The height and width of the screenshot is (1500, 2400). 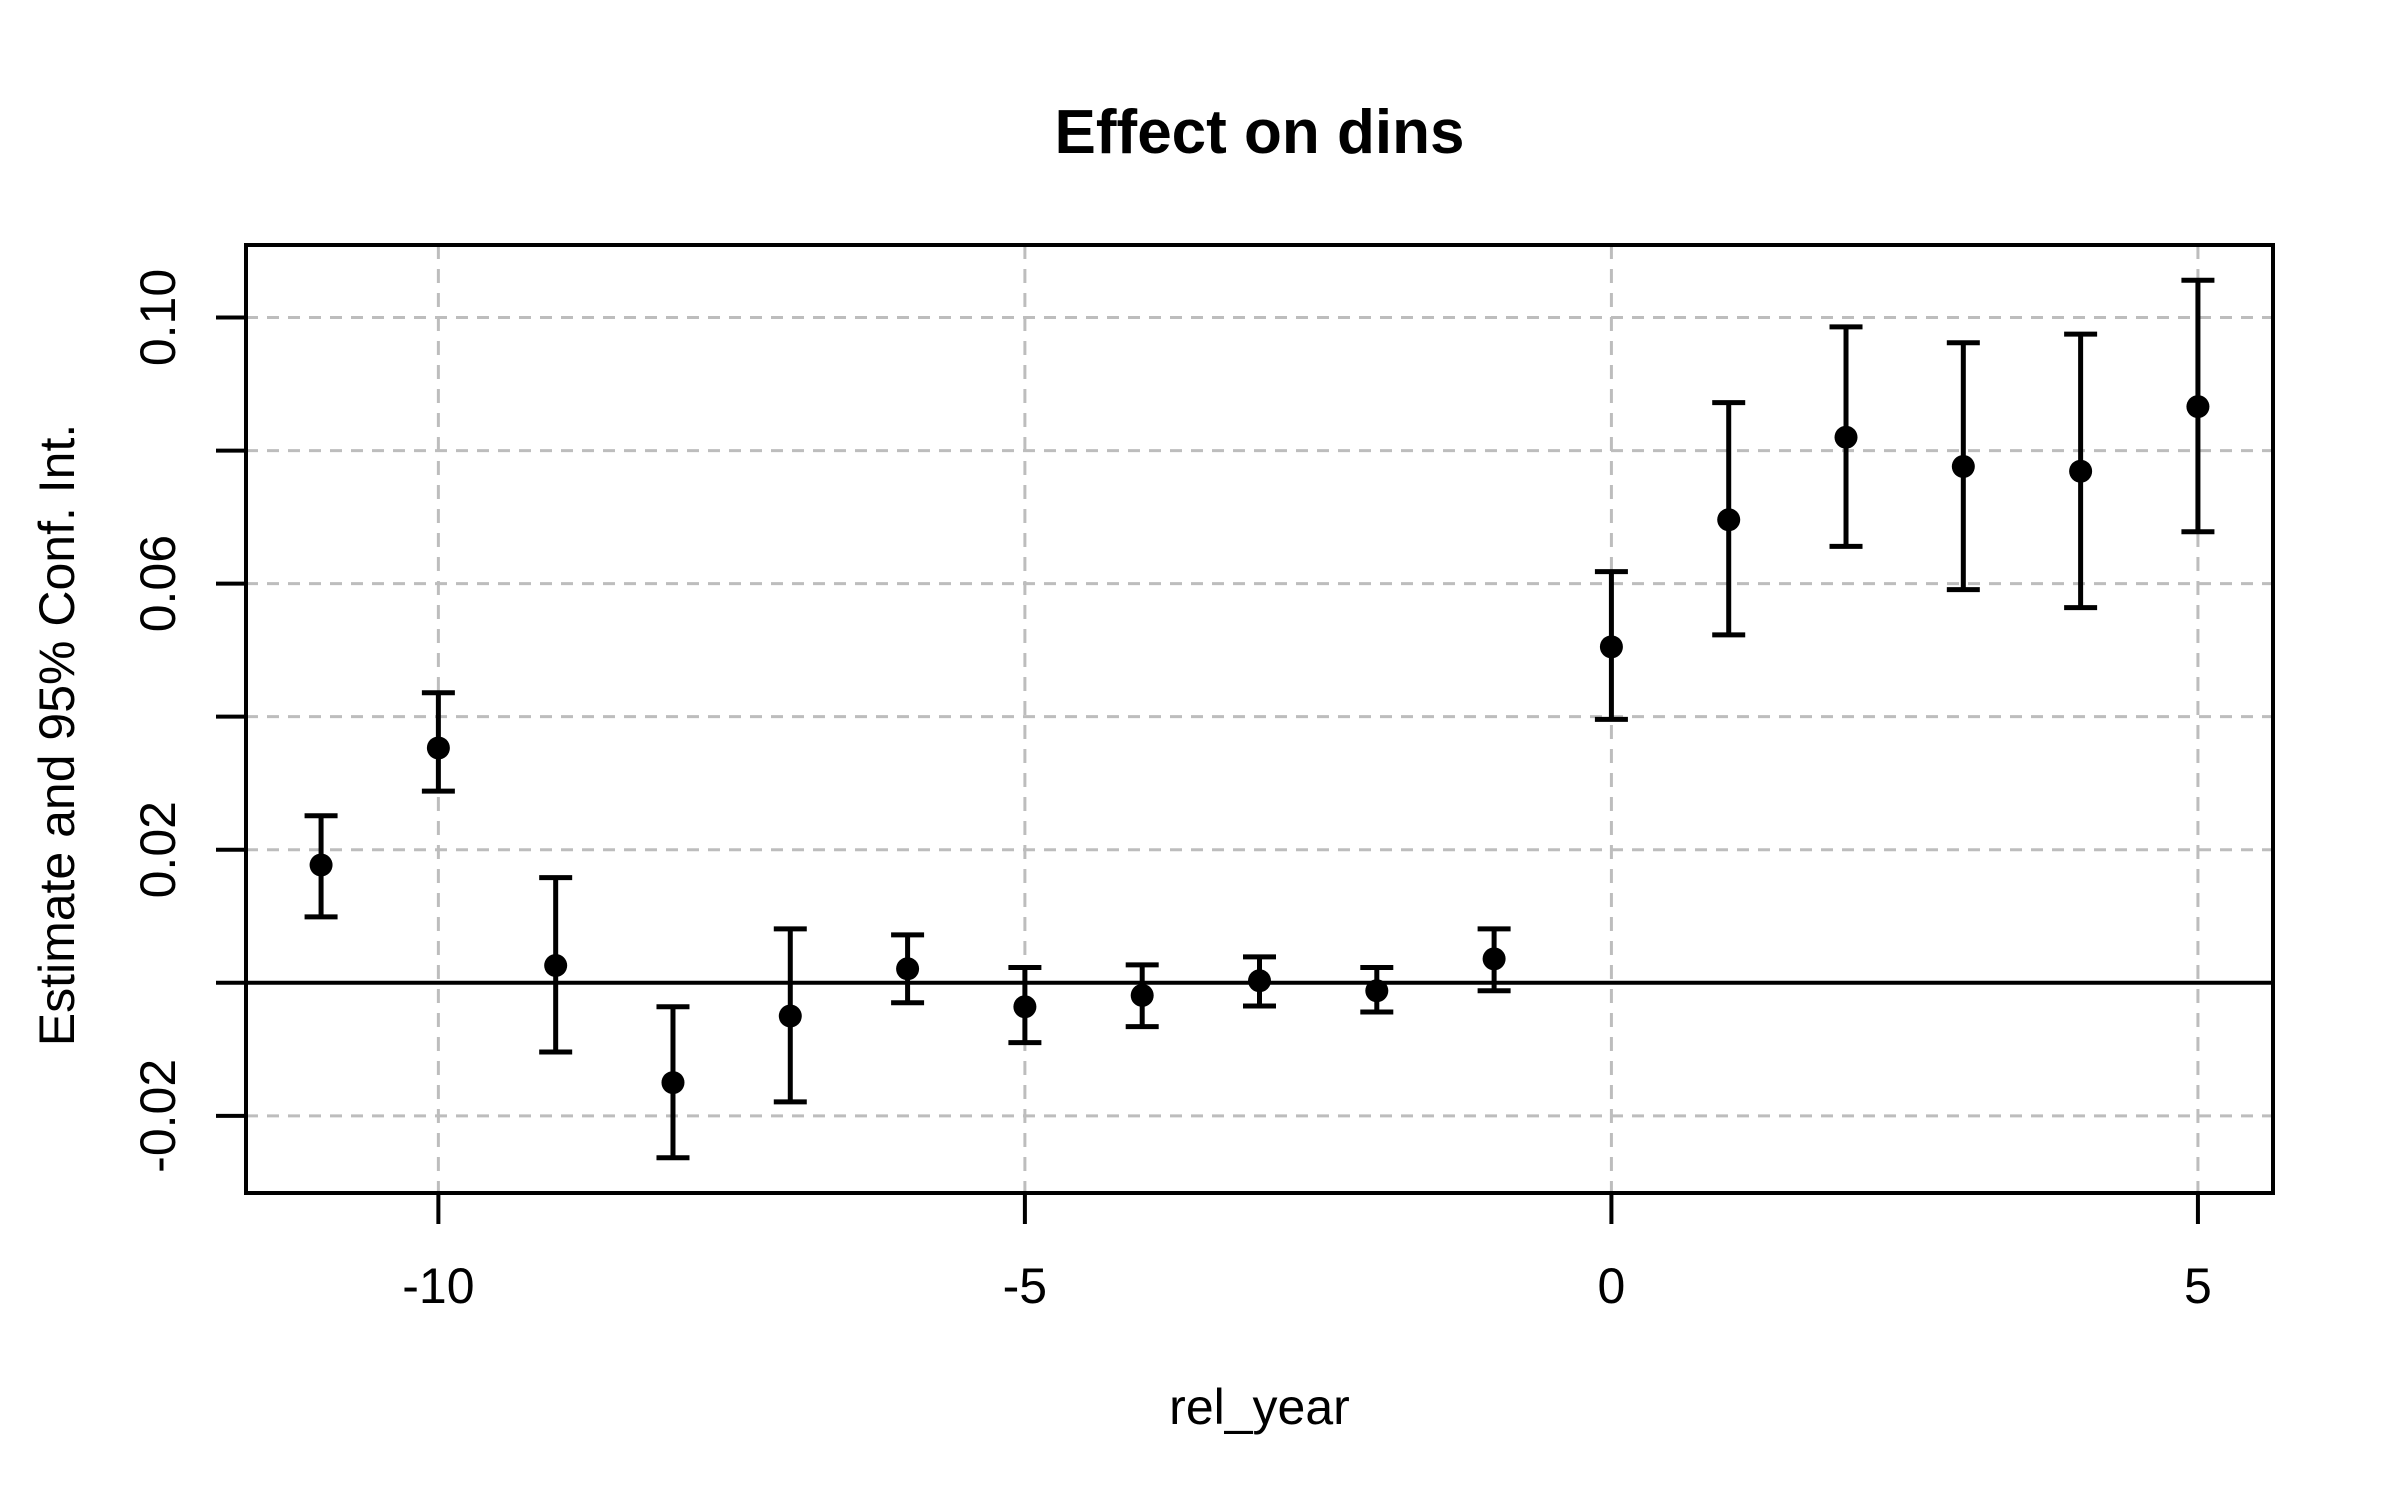 I want to click on x-axis-title: rel_year, so click(x=1259, y=1407).